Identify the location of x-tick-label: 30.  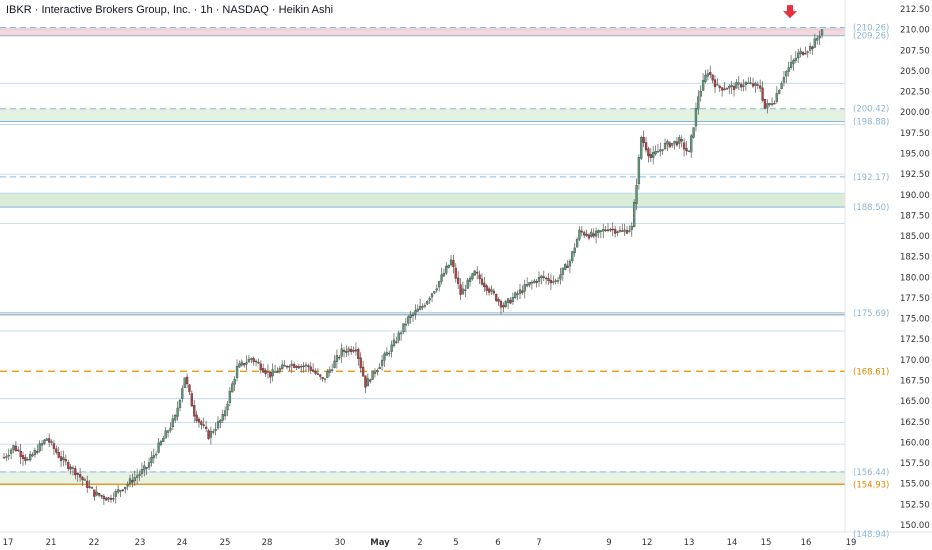
(340, 543).